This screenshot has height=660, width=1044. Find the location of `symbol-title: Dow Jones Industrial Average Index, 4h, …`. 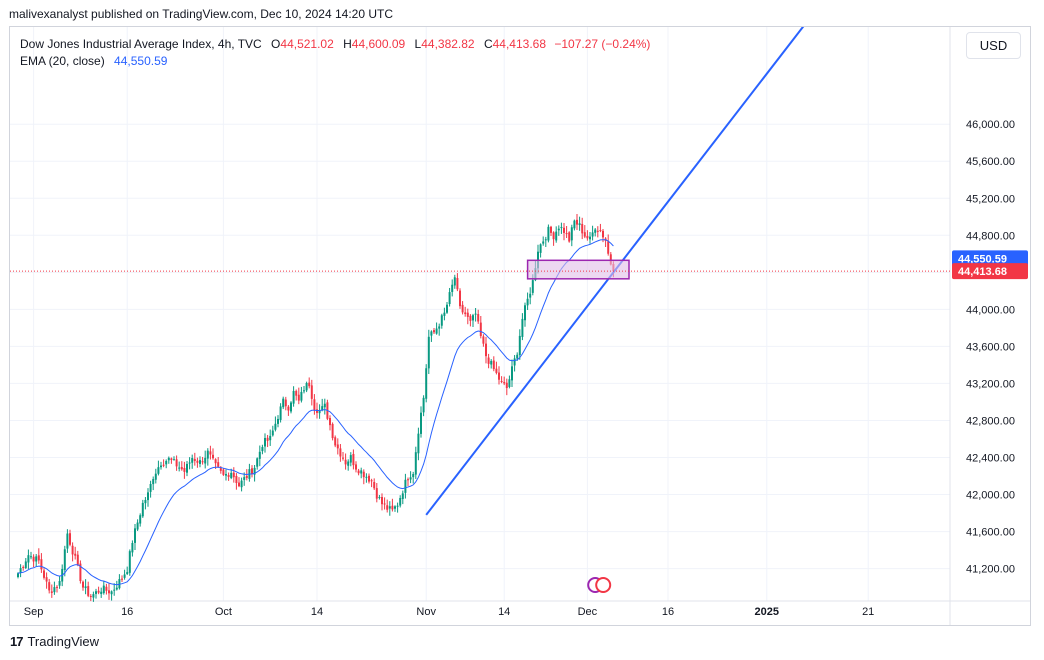

symbol-title: Dow Jones Industrial Average Index, 4h, … is located at coordinates (141, 44).